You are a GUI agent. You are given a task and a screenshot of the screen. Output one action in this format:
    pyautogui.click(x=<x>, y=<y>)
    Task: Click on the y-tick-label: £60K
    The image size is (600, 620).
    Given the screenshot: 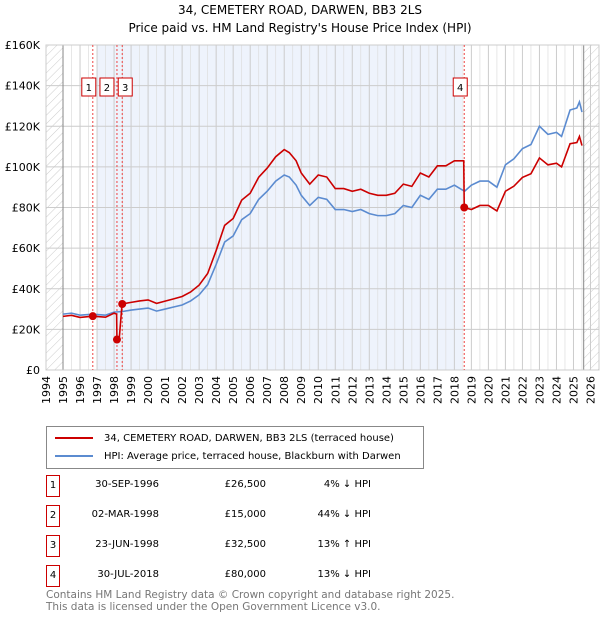 What is the action you would take?
    pyautogui.click(x=26, y=248)
    